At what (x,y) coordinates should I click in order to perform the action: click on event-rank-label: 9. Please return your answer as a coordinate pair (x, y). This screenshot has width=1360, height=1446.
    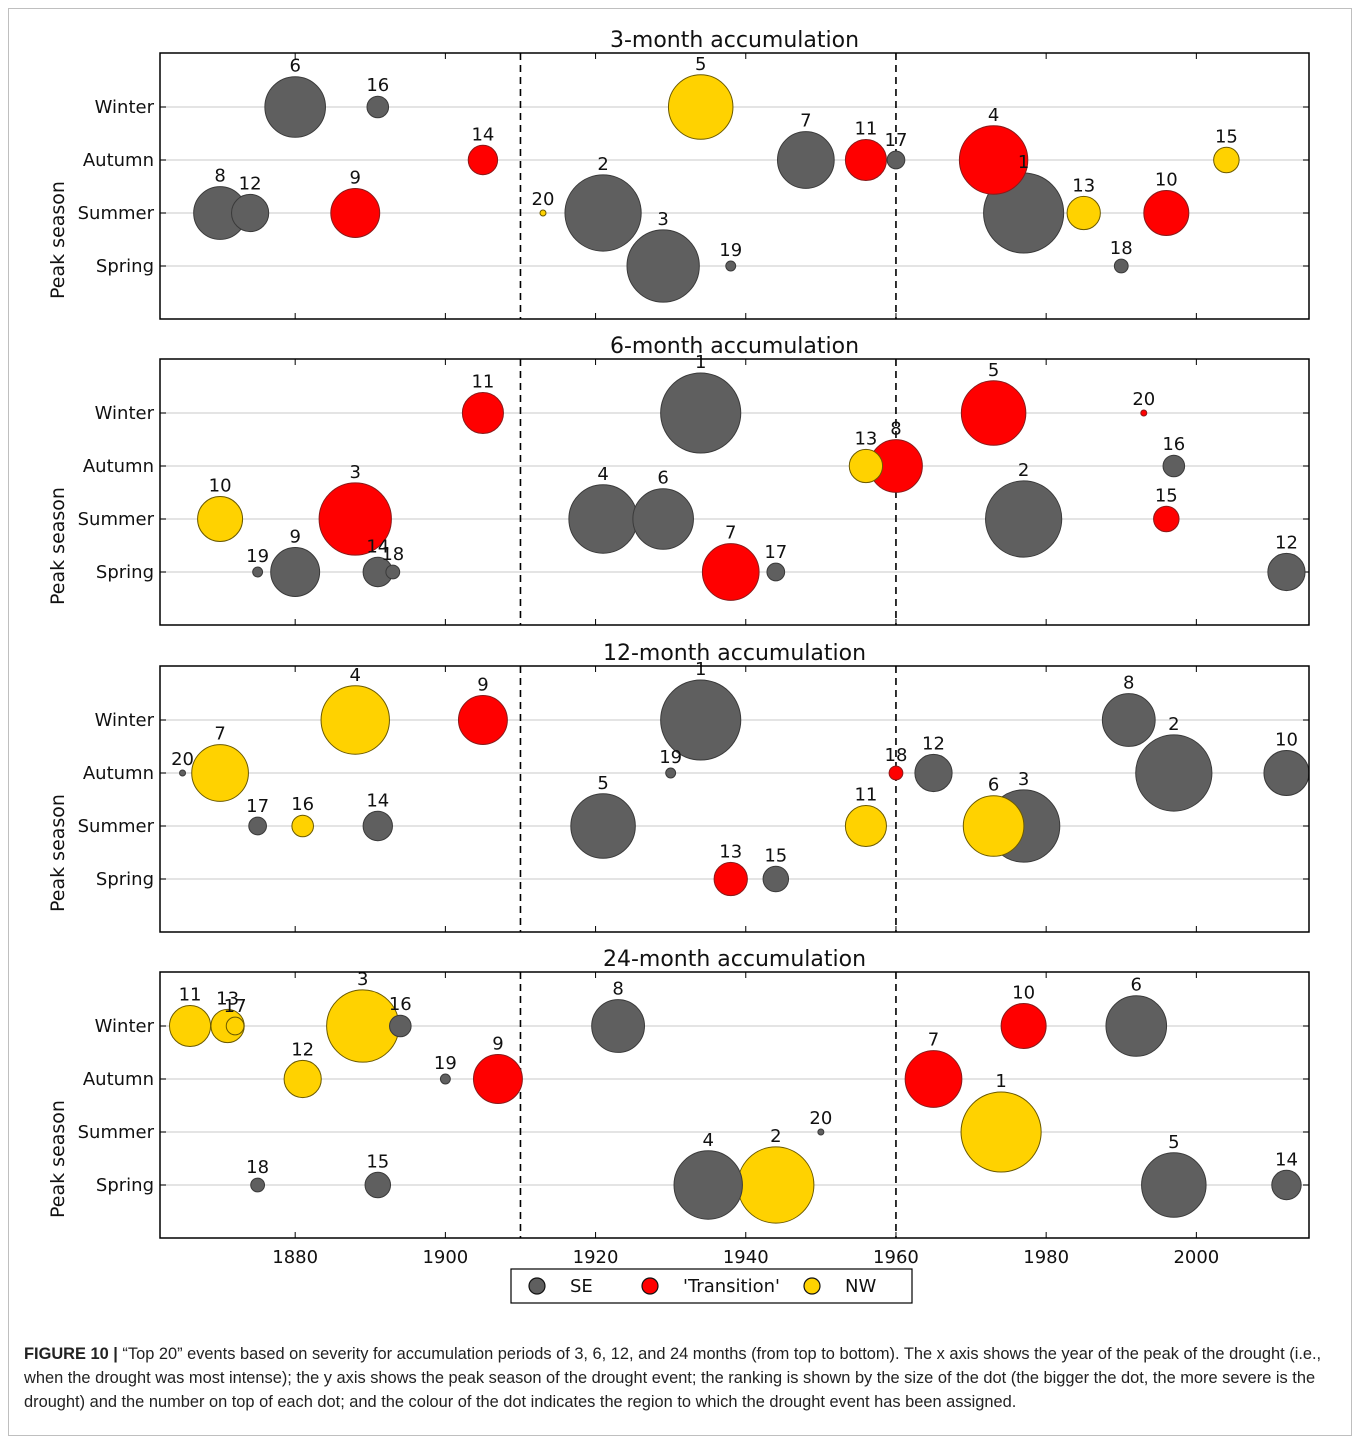
    Looking at the image, I should click on (497, 1044).